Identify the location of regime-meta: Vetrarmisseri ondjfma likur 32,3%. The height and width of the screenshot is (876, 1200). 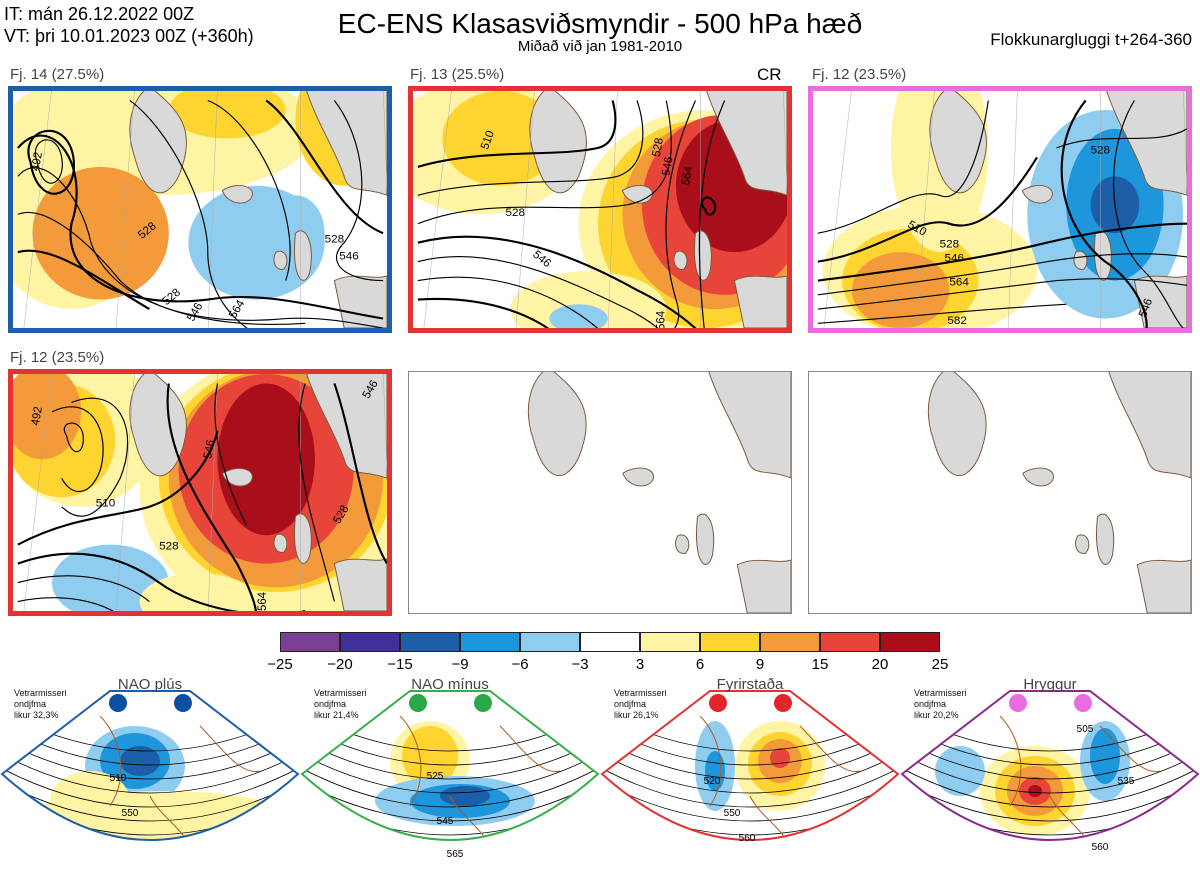
(40, 704).